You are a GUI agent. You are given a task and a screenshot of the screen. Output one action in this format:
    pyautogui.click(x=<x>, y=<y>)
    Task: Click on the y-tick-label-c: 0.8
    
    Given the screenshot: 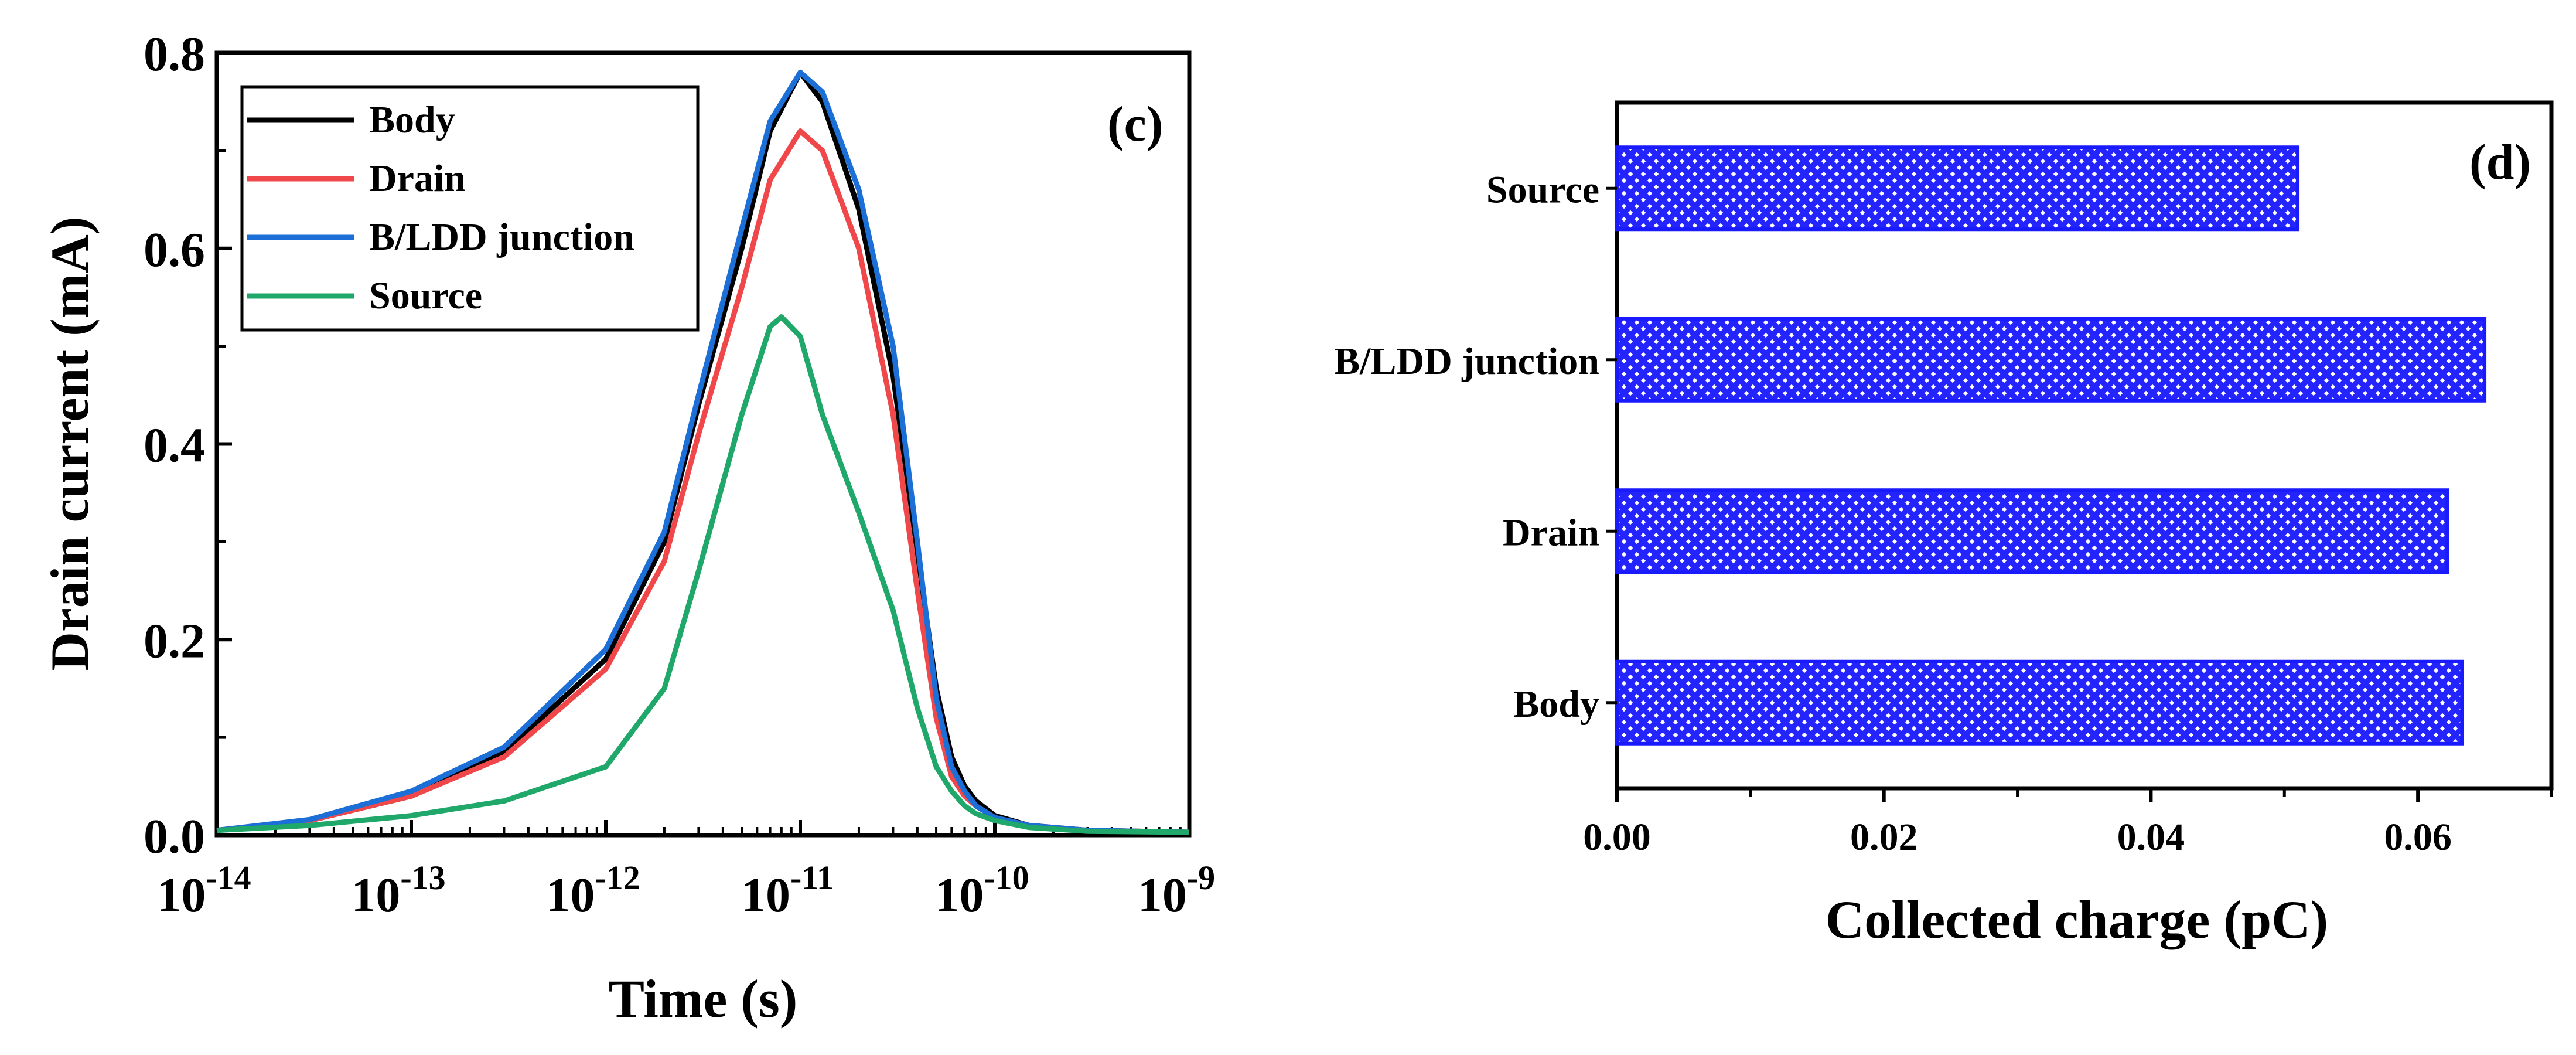 What is the action you would take?
    pyautogui.click(x=174, y=54)
    